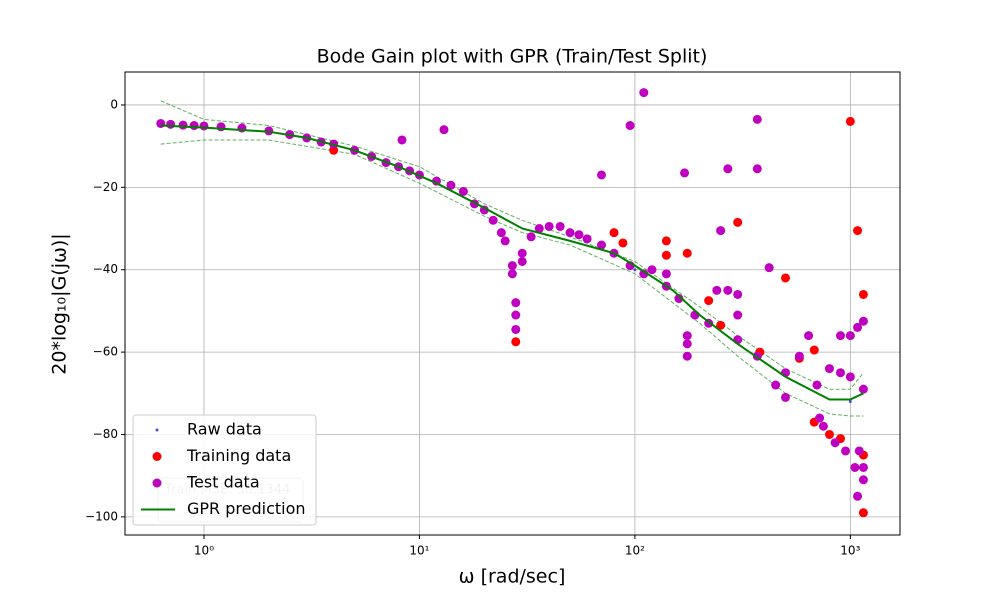 The image size is (1000, 604). What do you see at coordinates (105, 434) in the screenshot?
I see `y-tick-label: −80` at bounding box center [105, 434].